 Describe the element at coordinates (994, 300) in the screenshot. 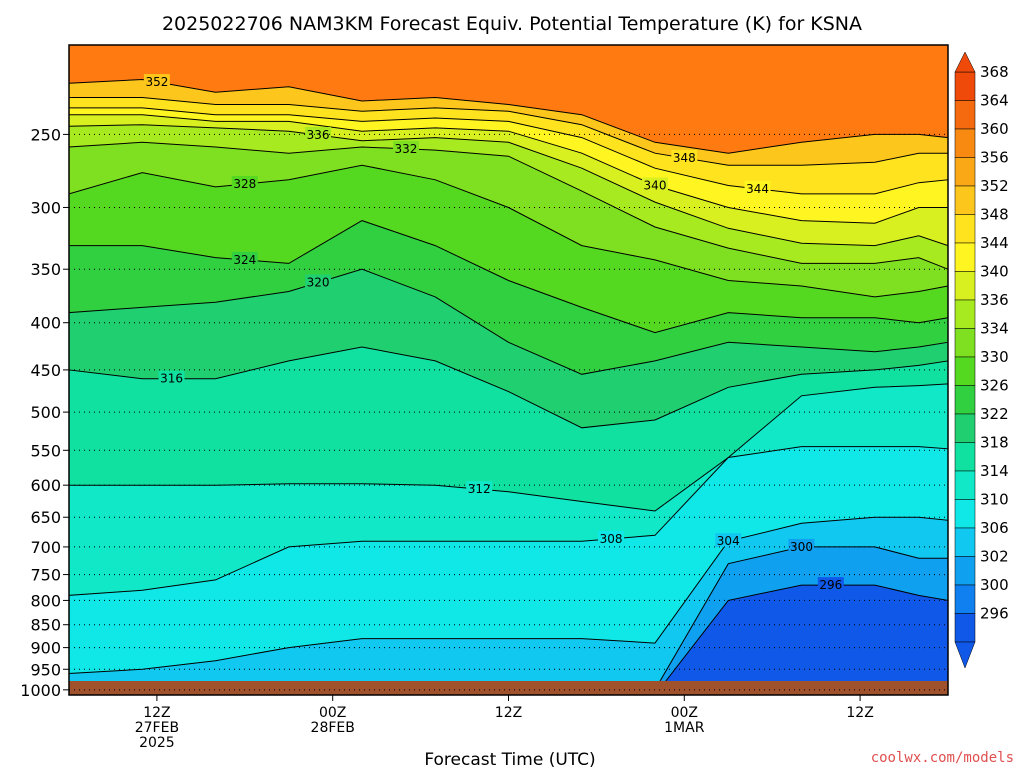

I see `colorbar-label: 336` at that location.